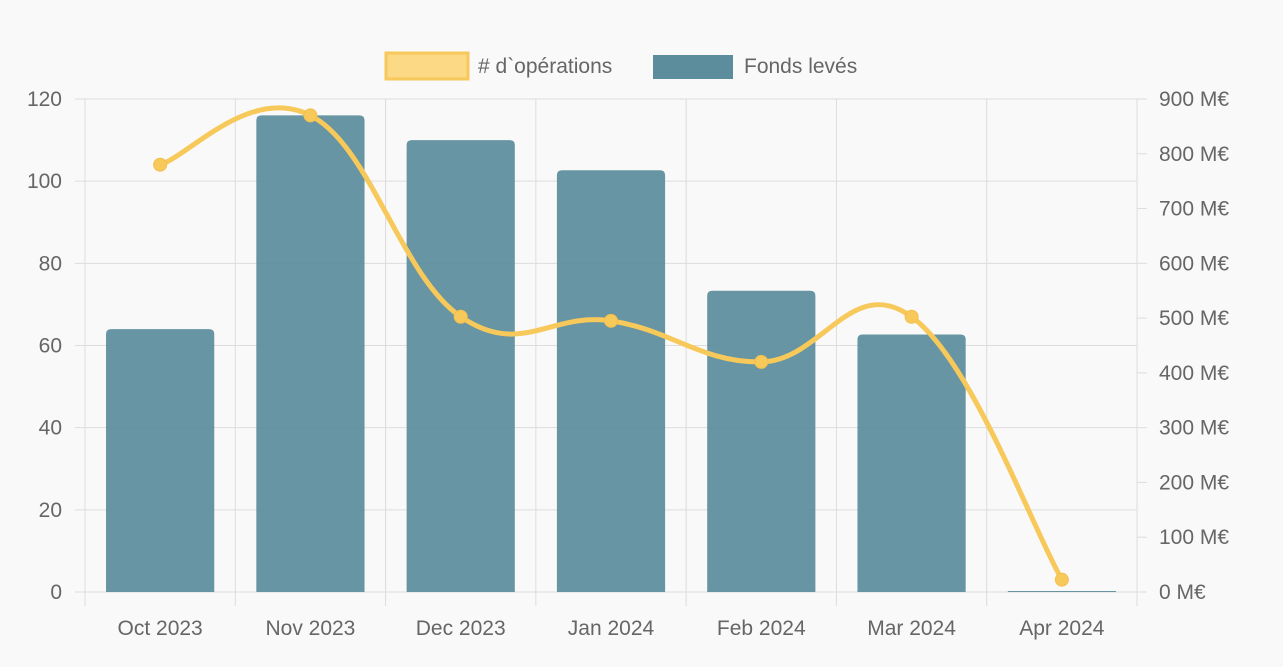 The width and height of the screenshot is (1283, 667). I want to click on y-left-tick-label: 80, so click(50, 263).